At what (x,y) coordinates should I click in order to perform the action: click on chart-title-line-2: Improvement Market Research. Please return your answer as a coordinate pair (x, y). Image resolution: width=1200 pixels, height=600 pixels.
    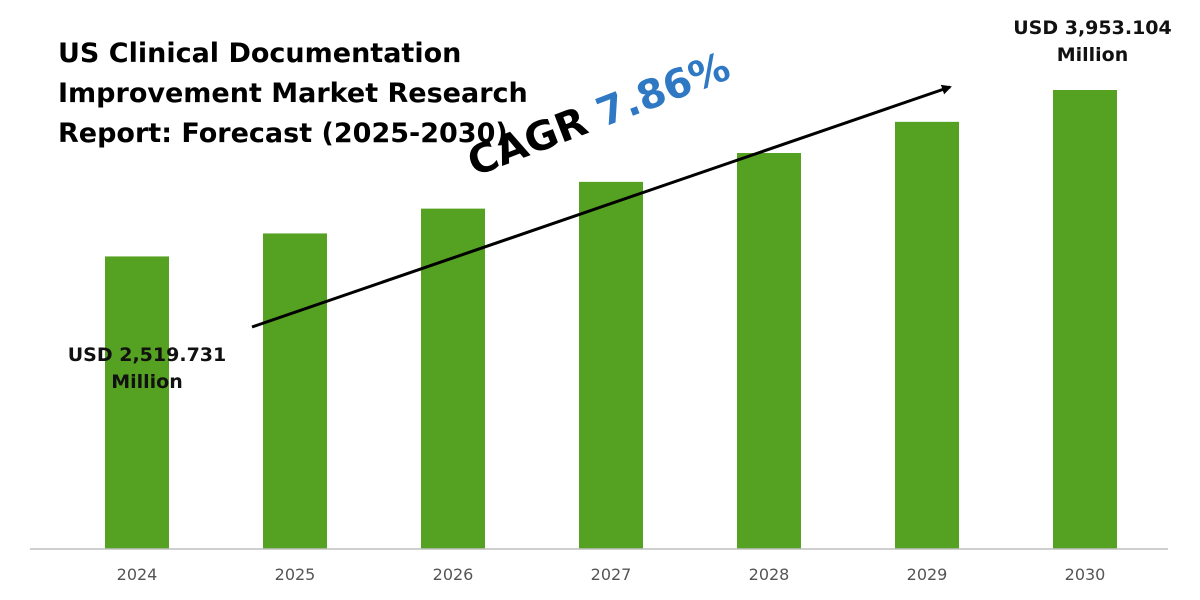
    Looking at the image, I should click on (293, 93).